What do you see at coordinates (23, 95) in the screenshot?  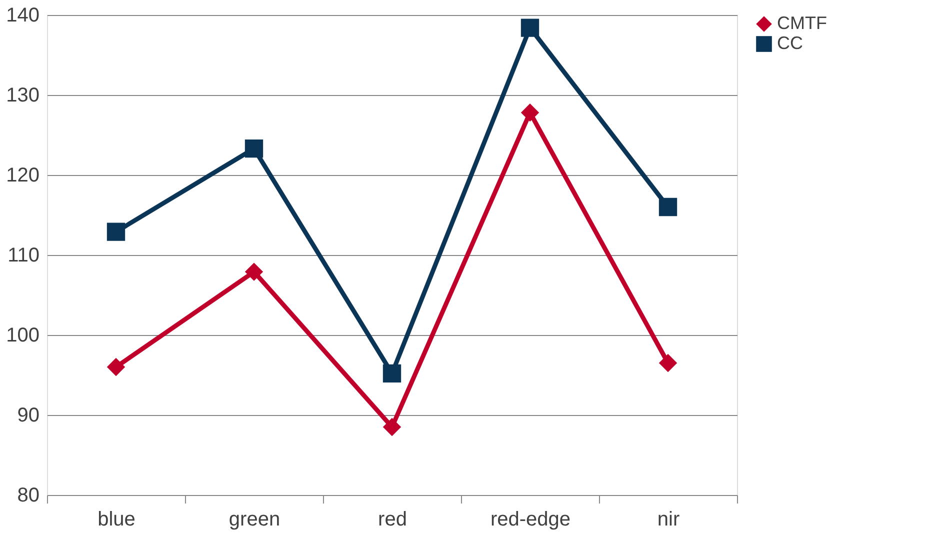 I see `y-tick-label: 130` at bounding box center [23, 95].